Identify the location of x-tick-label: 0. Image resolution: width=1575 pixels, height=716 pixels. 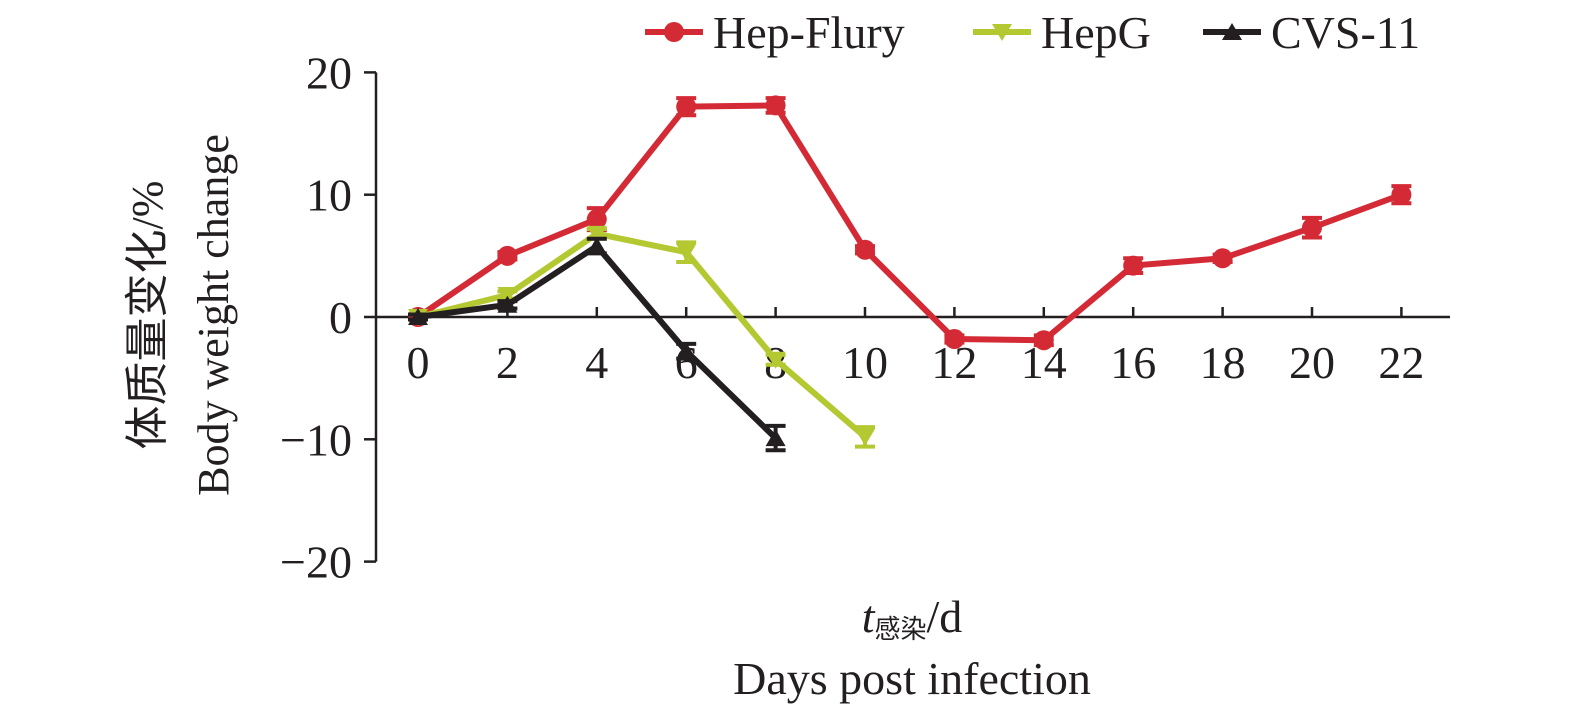
(418, 362).